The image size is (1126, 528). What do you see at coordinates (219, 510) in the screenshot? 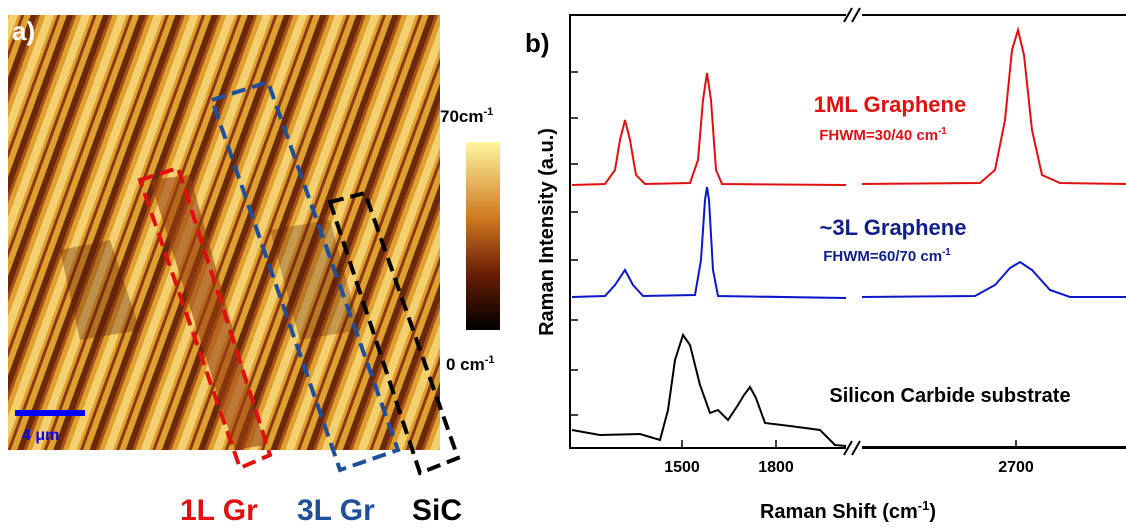
I see `region-label: 1L Gr` at bounding box center [219, 510].